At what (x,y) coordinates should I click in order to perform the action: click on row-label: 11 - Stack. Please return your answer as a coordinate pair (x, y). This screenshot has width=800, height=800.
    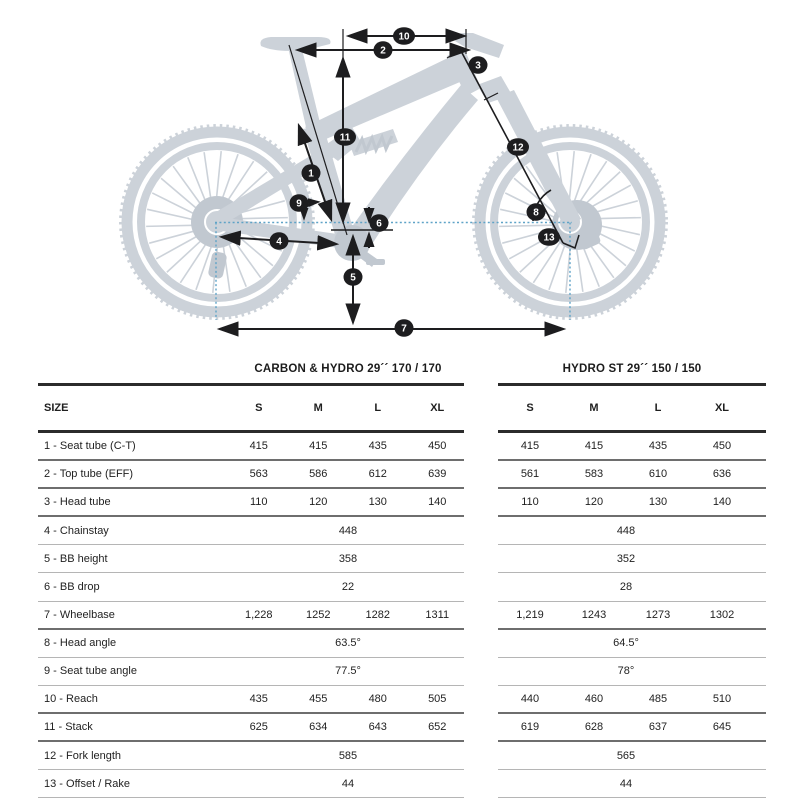
    Looking at the image, I should click on (68, 727).